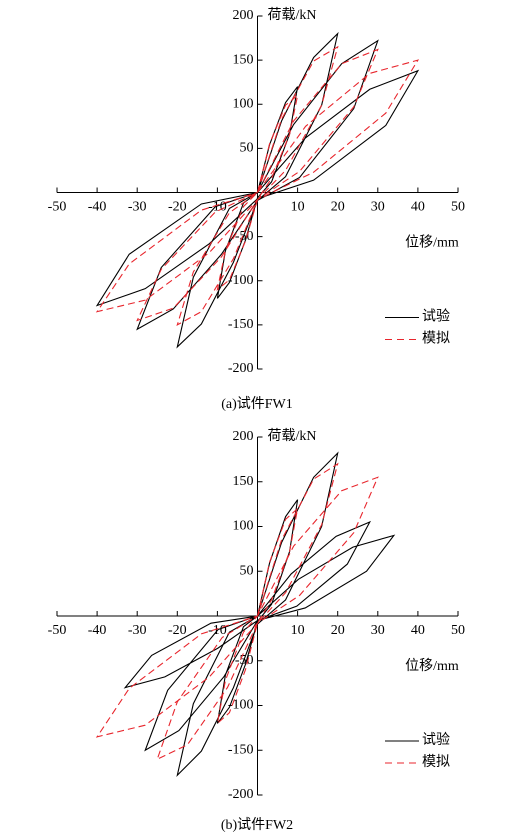 Image resolution: width=514 pixels, height=839 pixels. Describe the element at coordinates (217, 207) in the screenshot. I see `x-tick-label: -10` at that location.